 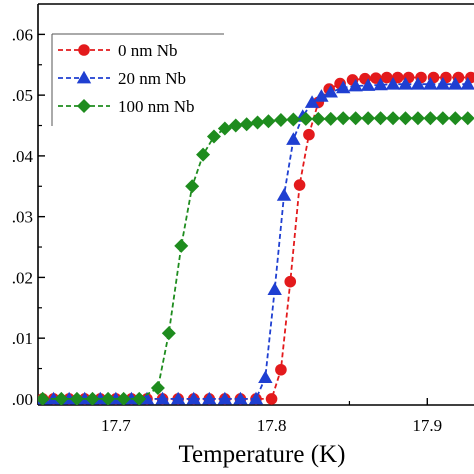 What do you see at coordinates (427, 425) in the screenshot?
I see `x-tick-label: 17.9` at bounding box center [427, 425].